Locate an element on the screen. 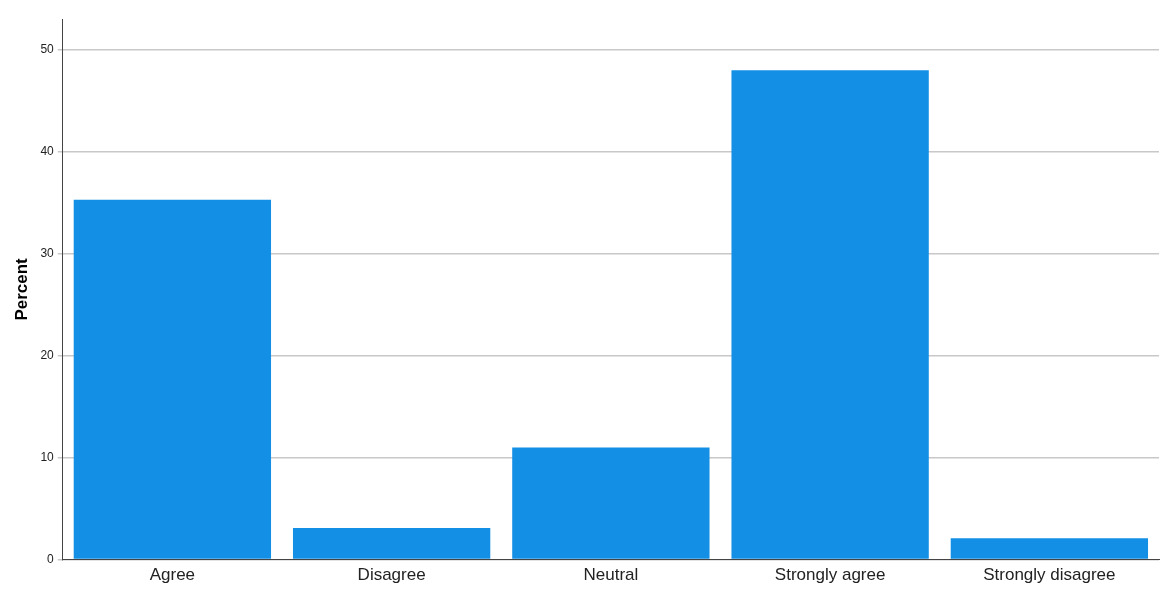 The image size is (1169, 600). y-tick-label: 40 is located at coordinates (47, 151).